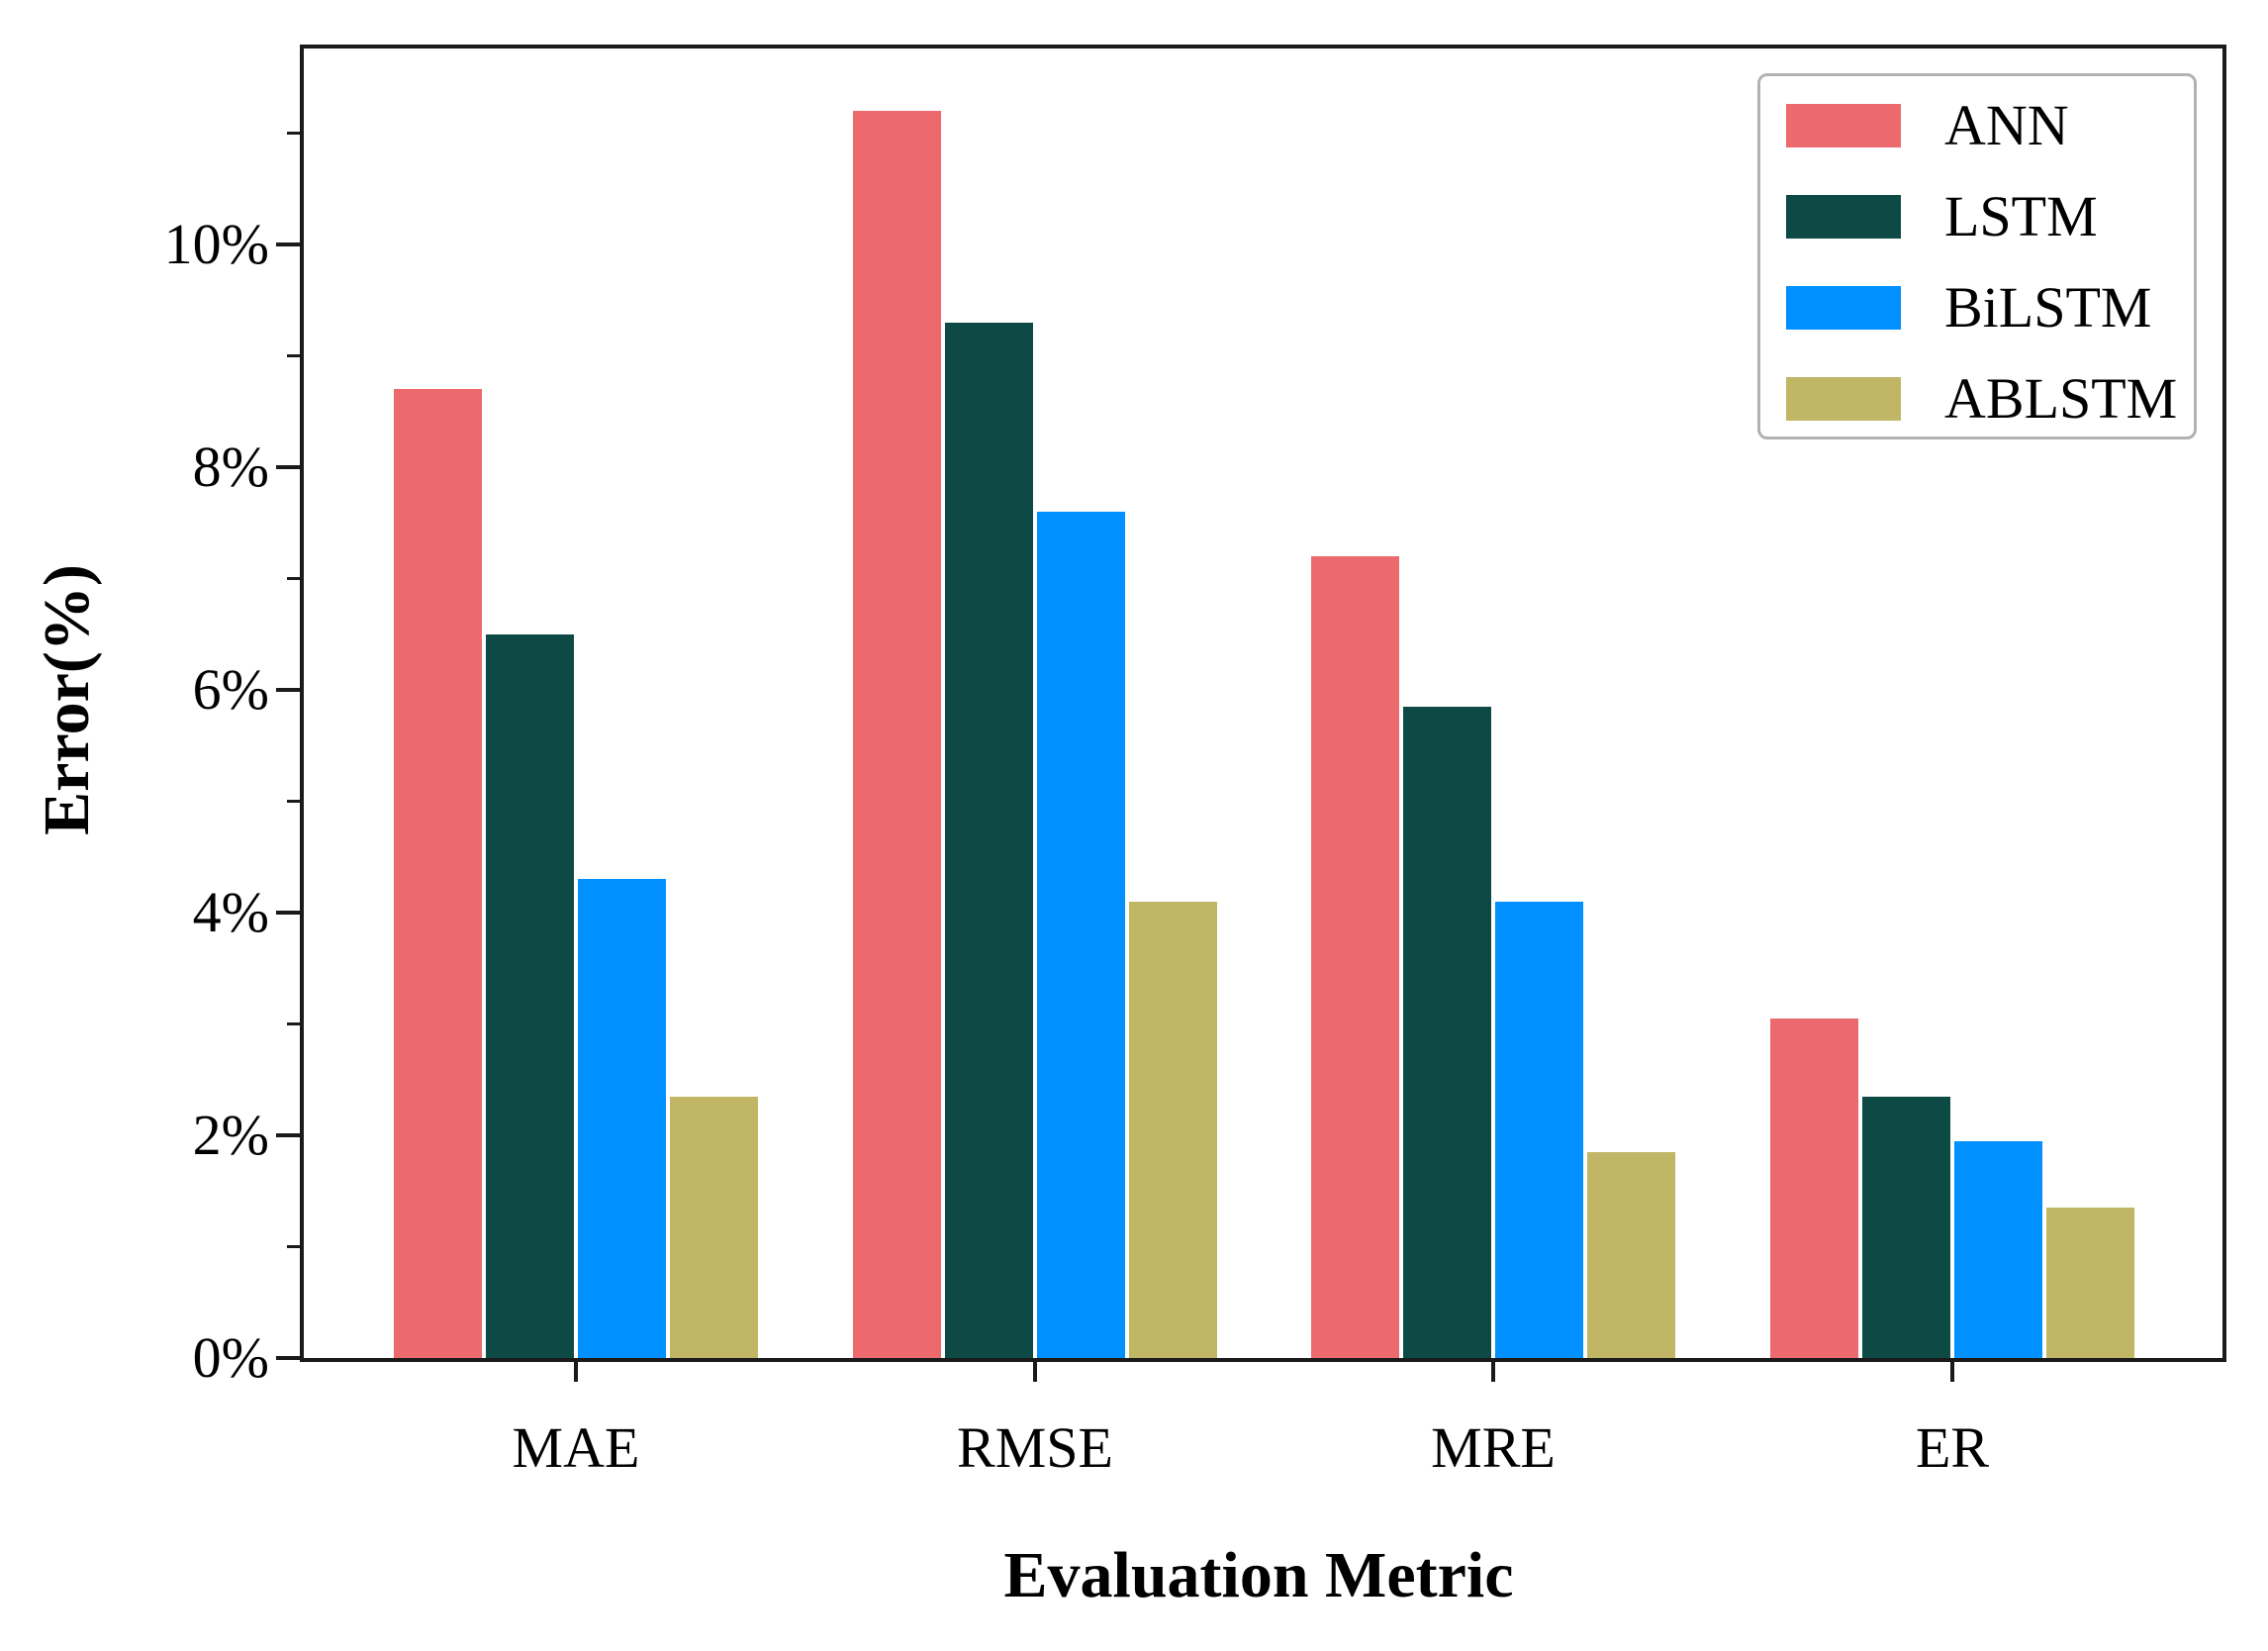  What do you see at coordinates (231, 467) in the screenshot?
I see `y-tick-label: 8%` at bounding box center [231, 467].